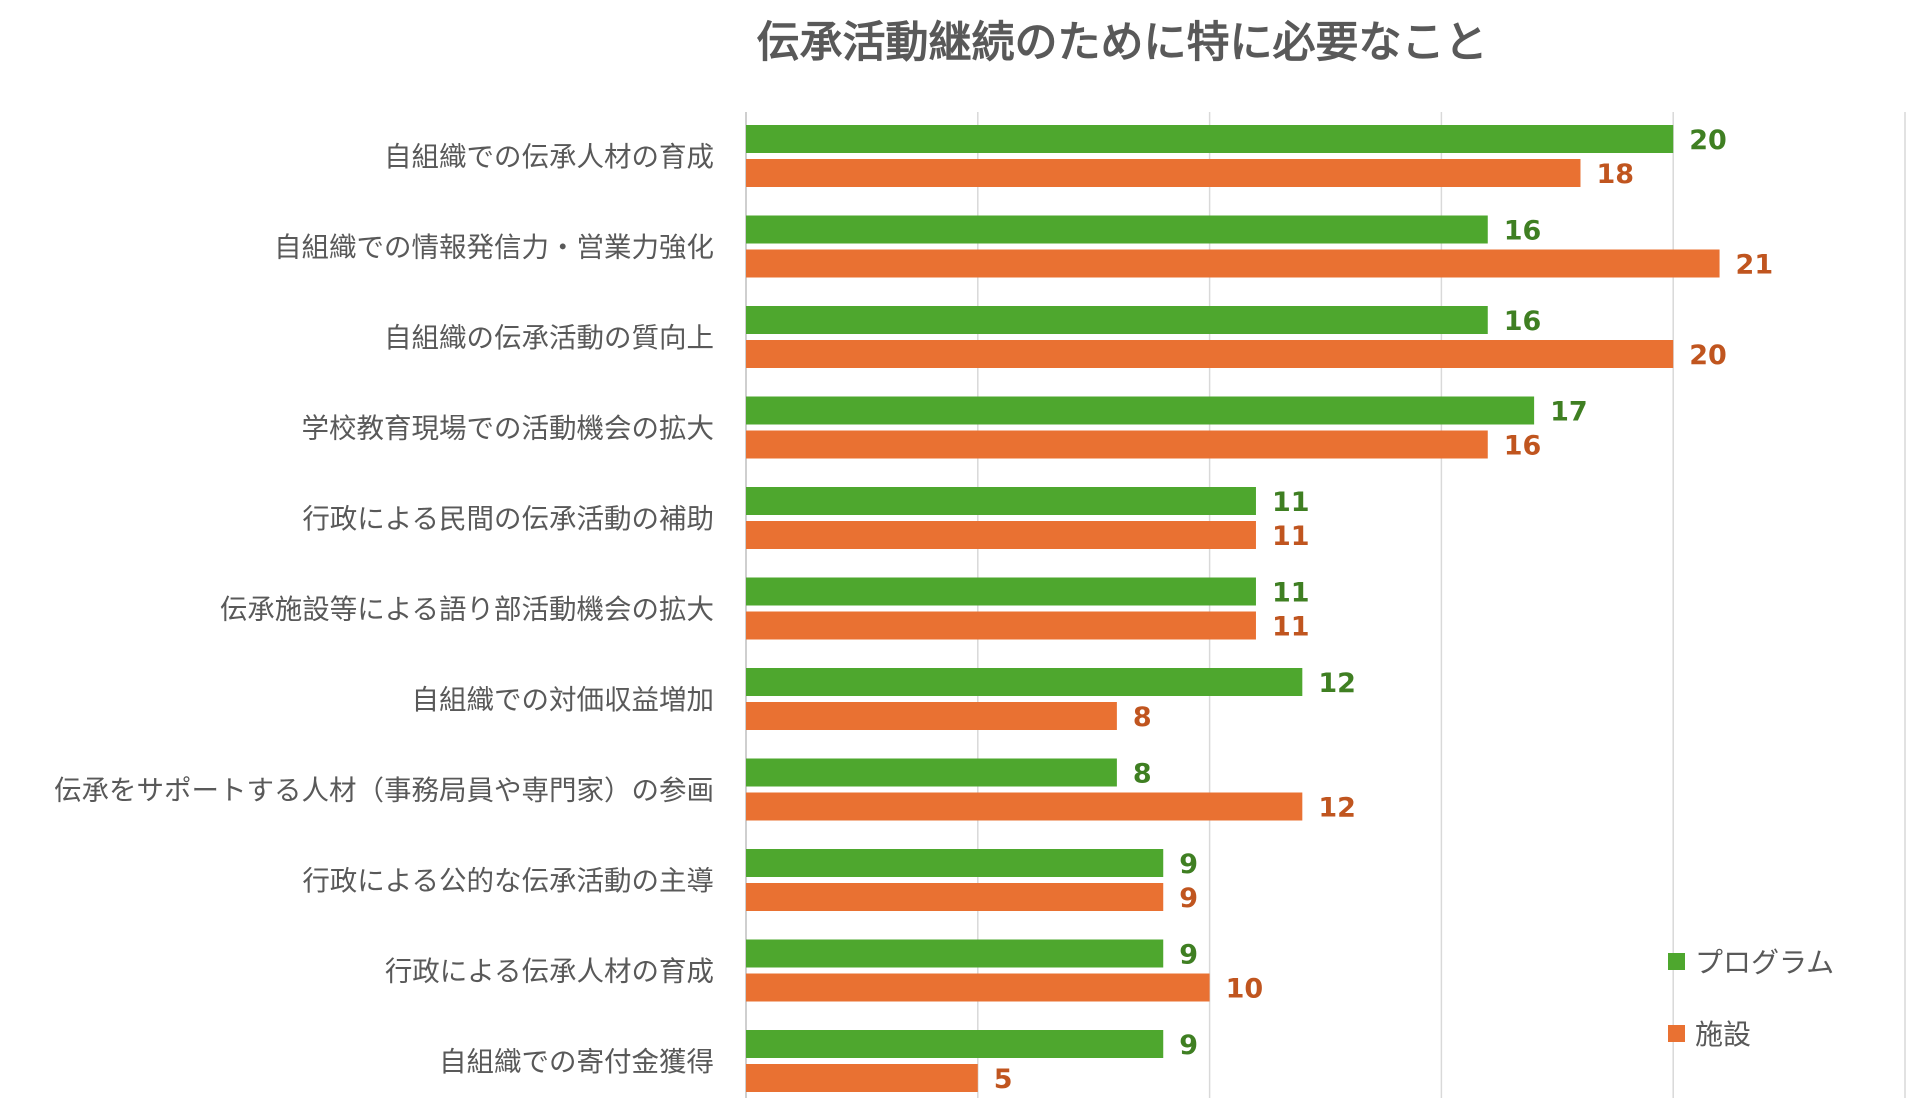 This screenshot has height=1098, width=1920. I want to click on legend-label: 施設, so click(1723, 1034).